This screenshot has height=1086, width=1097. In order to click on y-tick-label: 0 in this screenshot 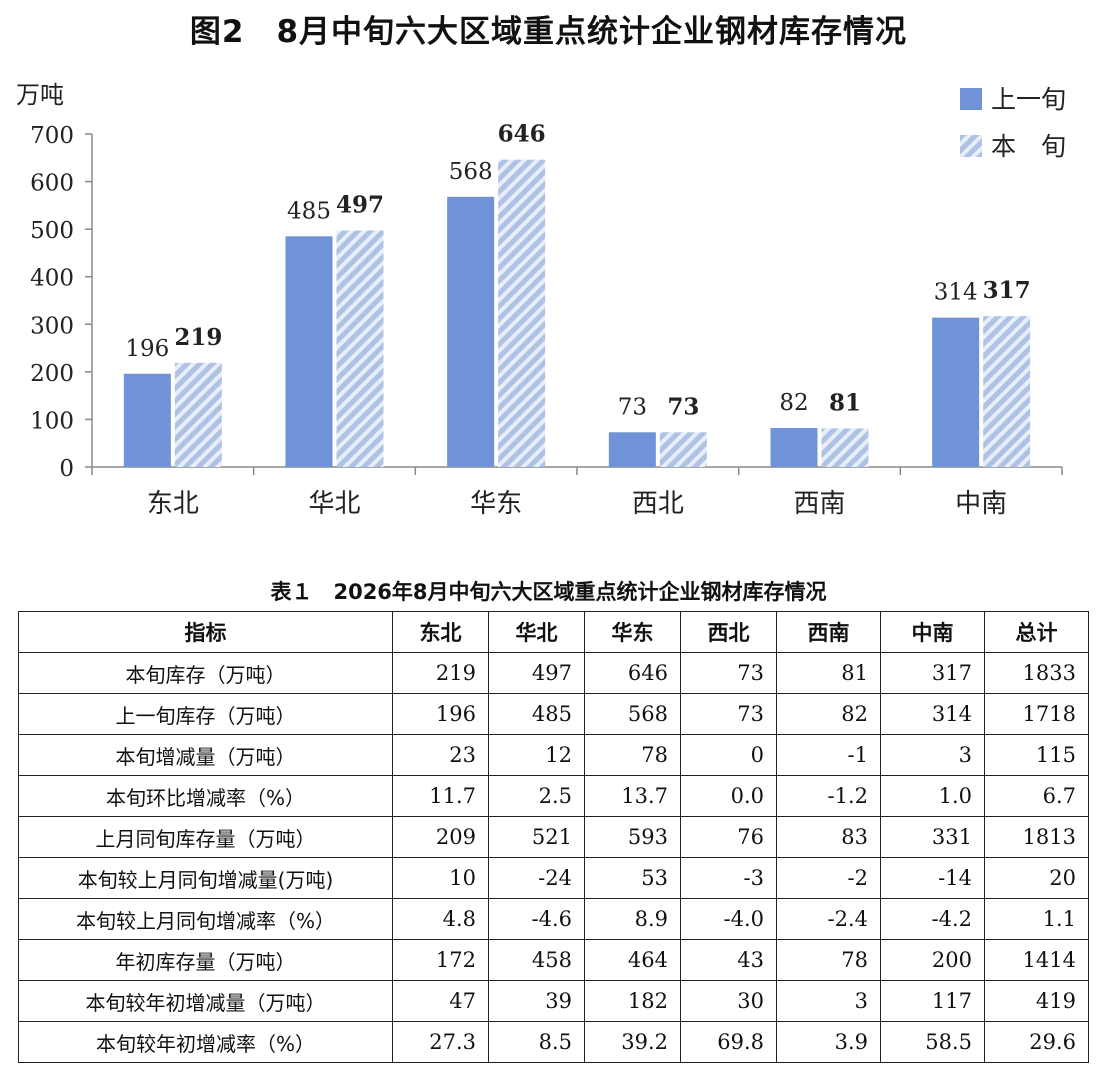, I will do `click(66, 469)`.